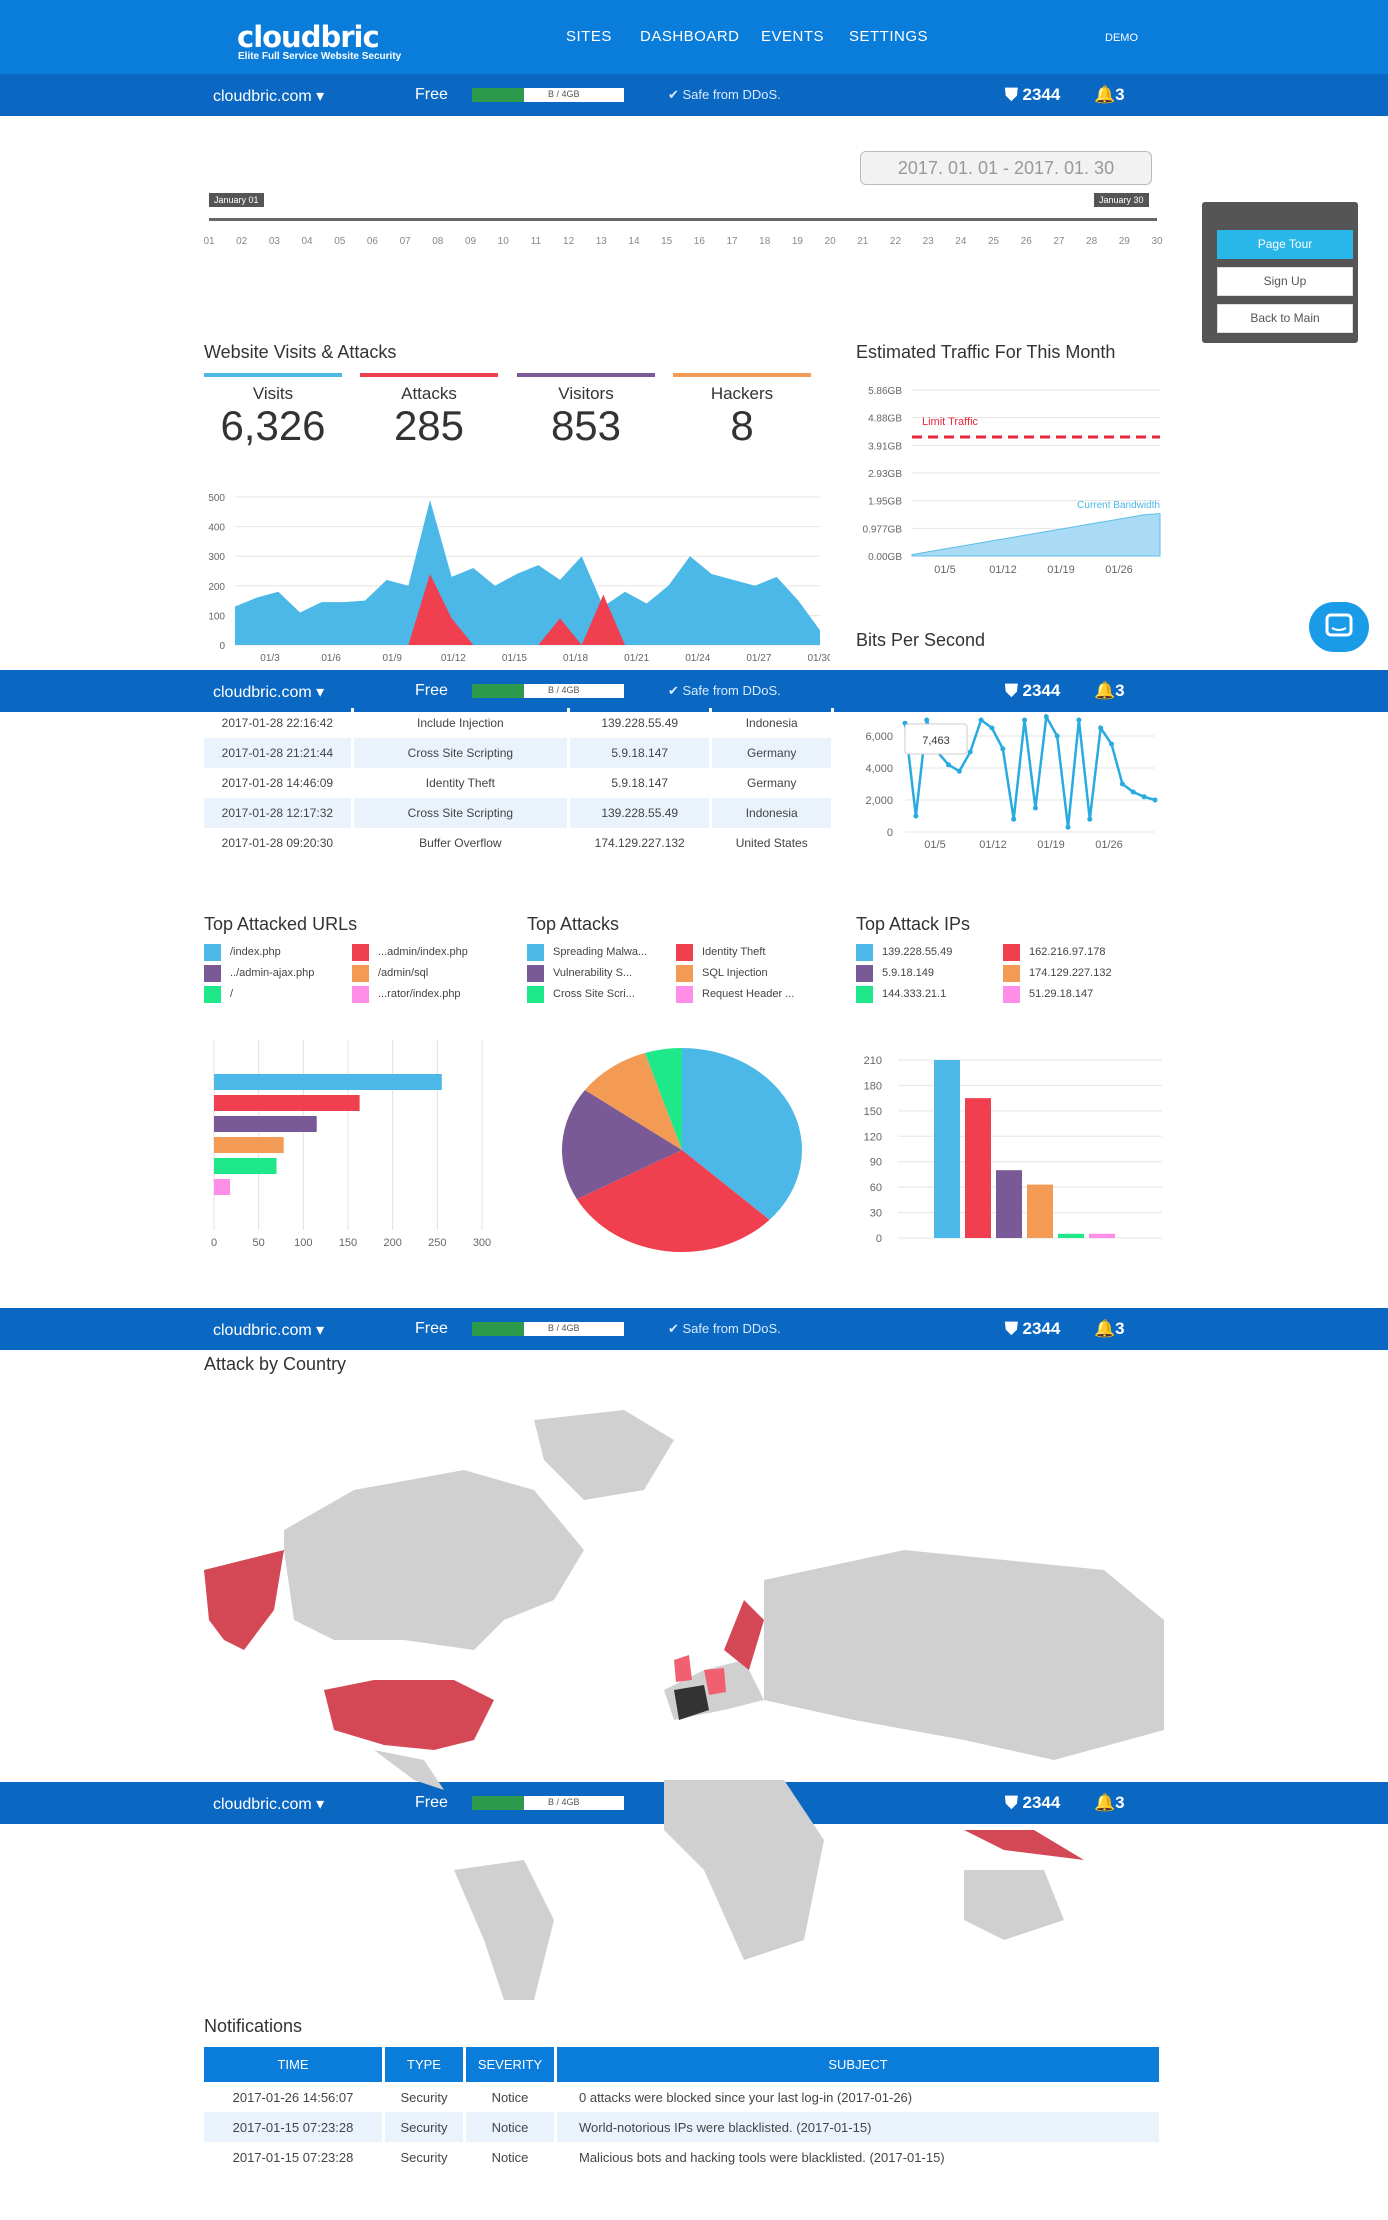  What do you see at coordinates (216, 616) in the screenshot?
I see `y-tick-label: 100` at bounding box center [216, 616].